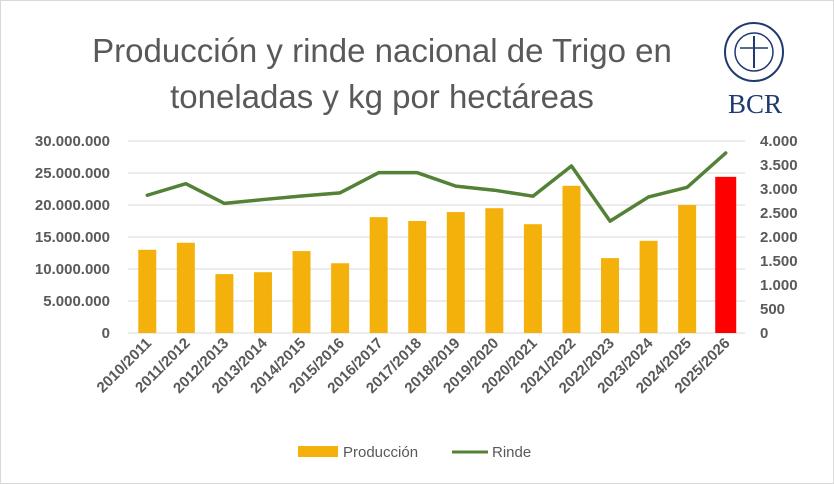 The width and height of the screenshot is (834, 484). What do you see at coordinates (779, 261) in the screenshot?
I see `right-axis-tick-label: 1.500` at bounding box center [779, 261].